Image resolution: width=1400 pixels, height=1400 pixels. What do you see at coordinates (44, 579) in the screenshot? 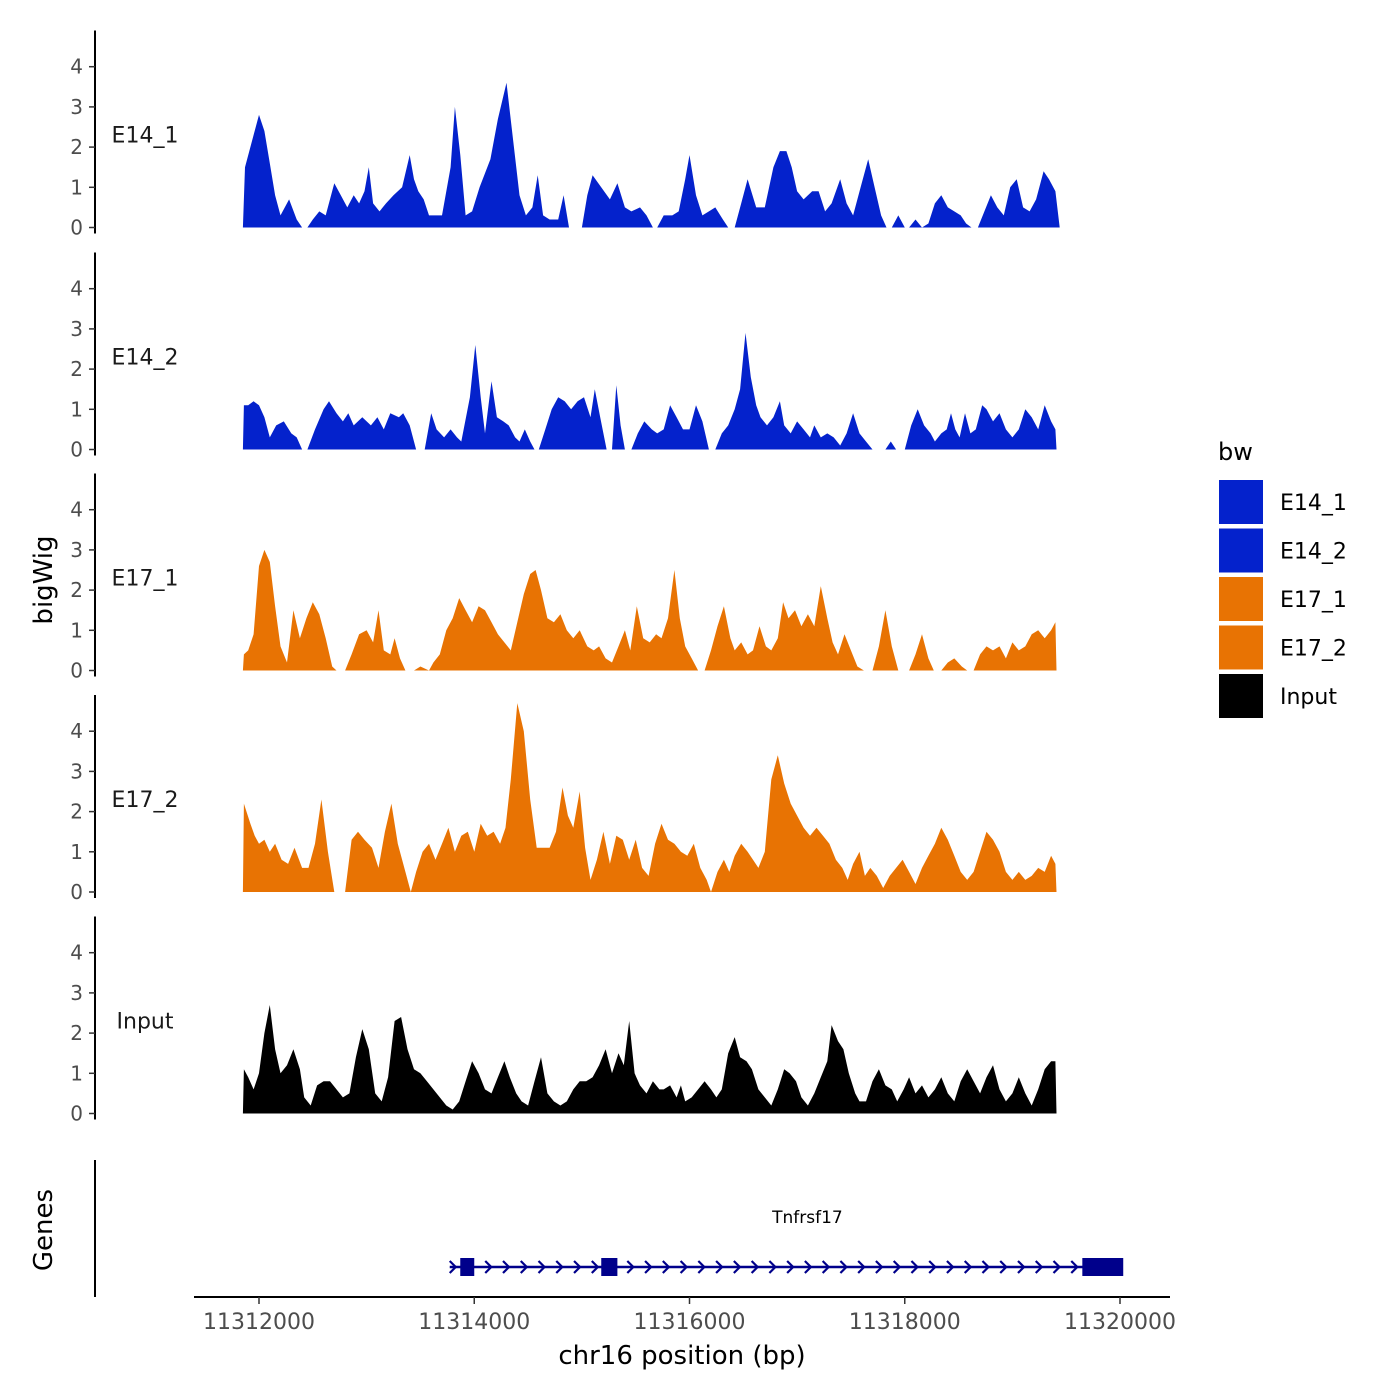
I see `y-axis-label: bigWig` at bounding box center [44, 579].